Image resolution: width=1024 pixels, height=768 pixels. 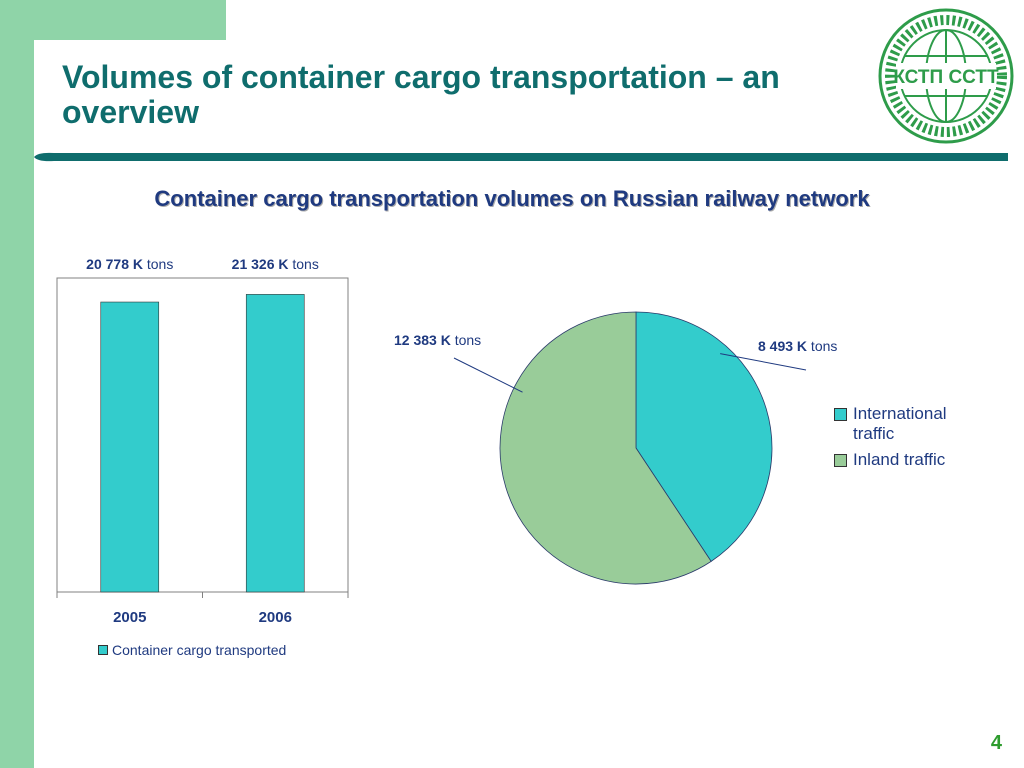 I want to click on svg-text: КСТП ССТТ, so click(x=946, y=77).